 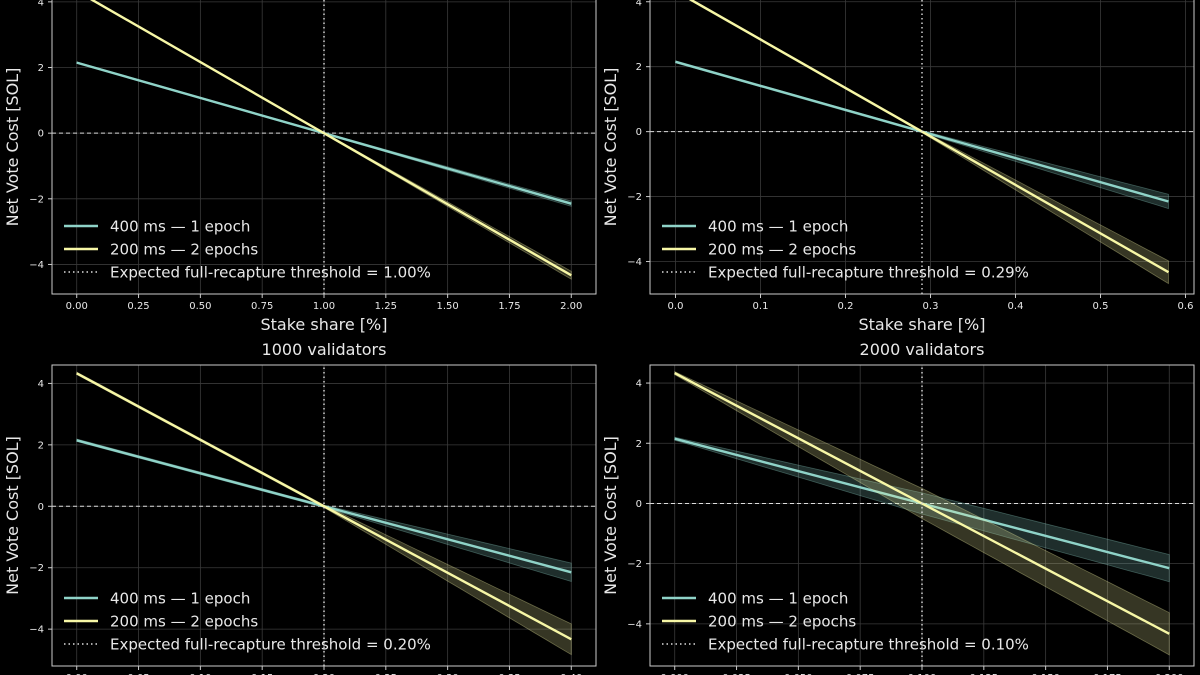 What do you see at coordinates (138, 674) in the screenshot?
I see `x-tick-label: 0.05` at bounding box center [138, 674].